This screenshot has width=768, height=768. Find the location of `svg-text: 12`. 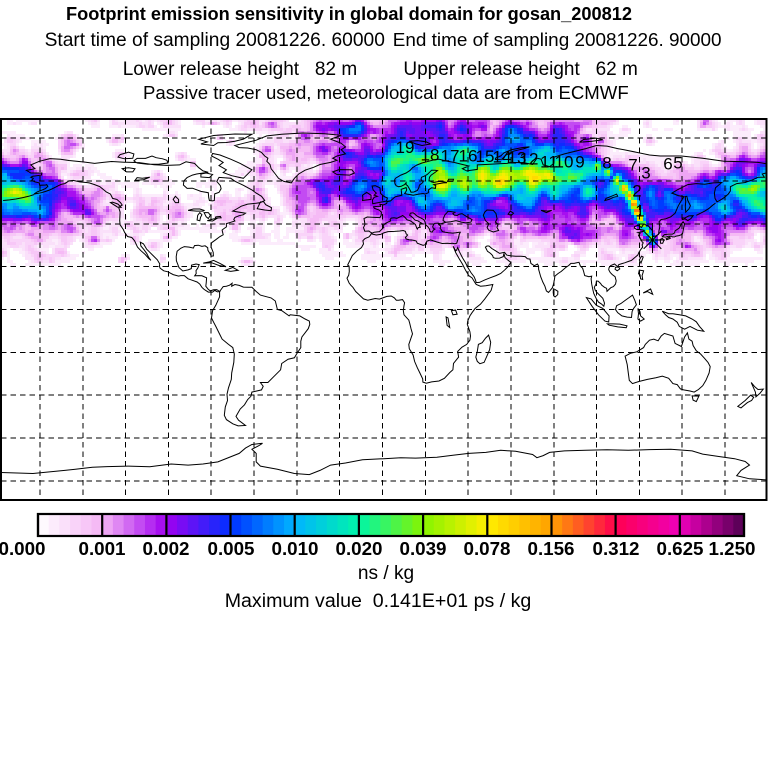

svg-text: 12 is located at coordinates (529, 159).